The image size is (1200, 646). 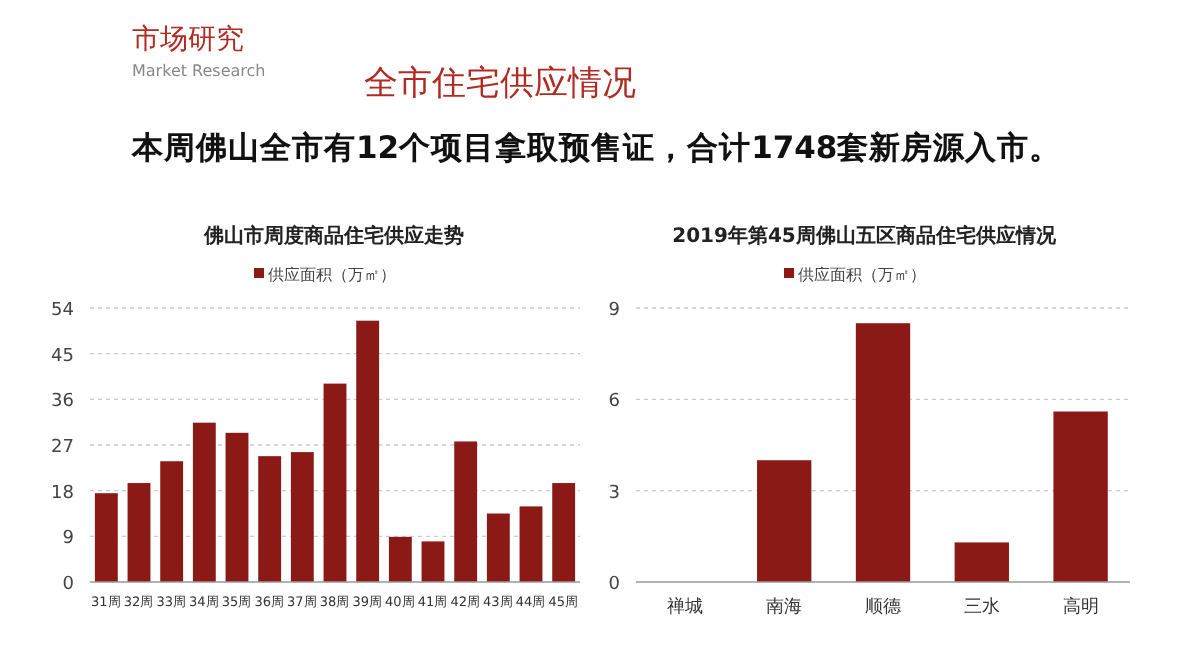 I want to click on x-tick-label: 南海, so click(x=784, y=607).